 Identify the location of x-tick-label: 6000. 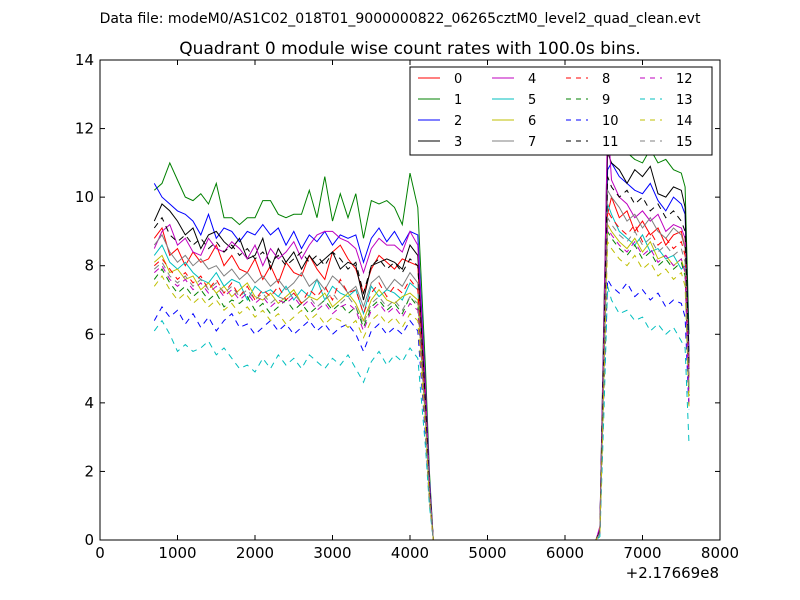
(565, 553).